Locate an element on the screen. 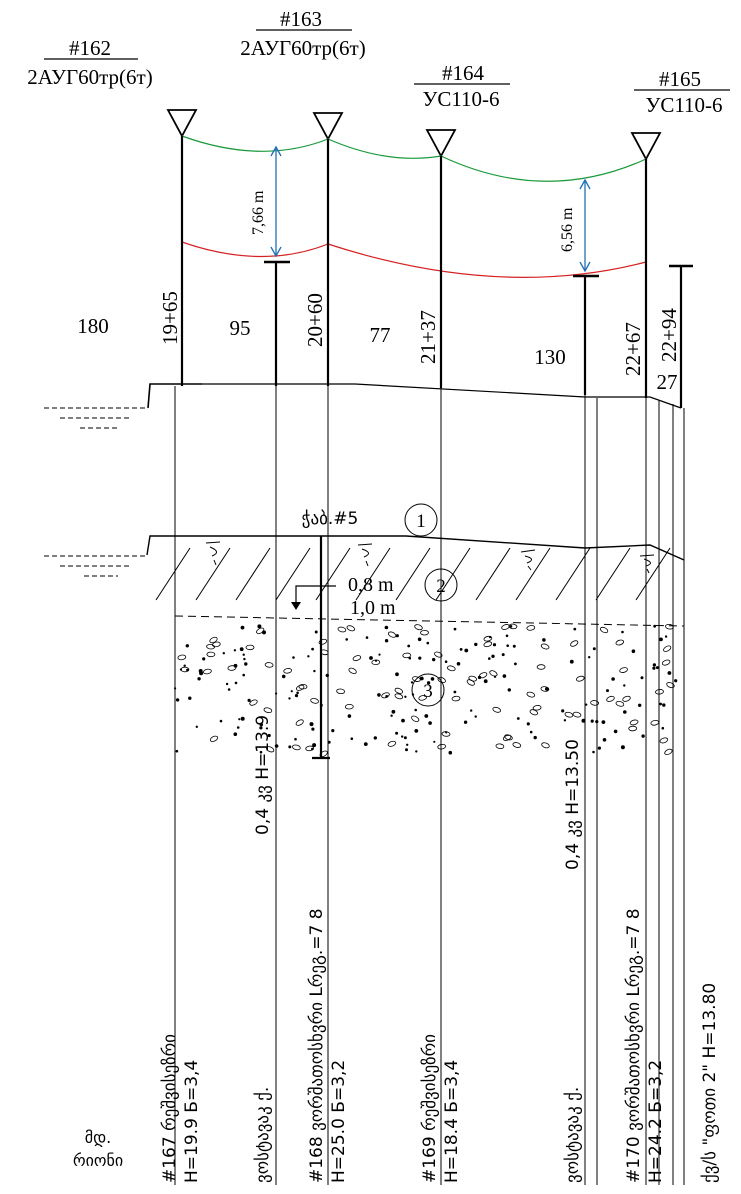 Image resolution: width=741 pixels, height=1194 pixels. bank-step is located at coordinates (174, 396).